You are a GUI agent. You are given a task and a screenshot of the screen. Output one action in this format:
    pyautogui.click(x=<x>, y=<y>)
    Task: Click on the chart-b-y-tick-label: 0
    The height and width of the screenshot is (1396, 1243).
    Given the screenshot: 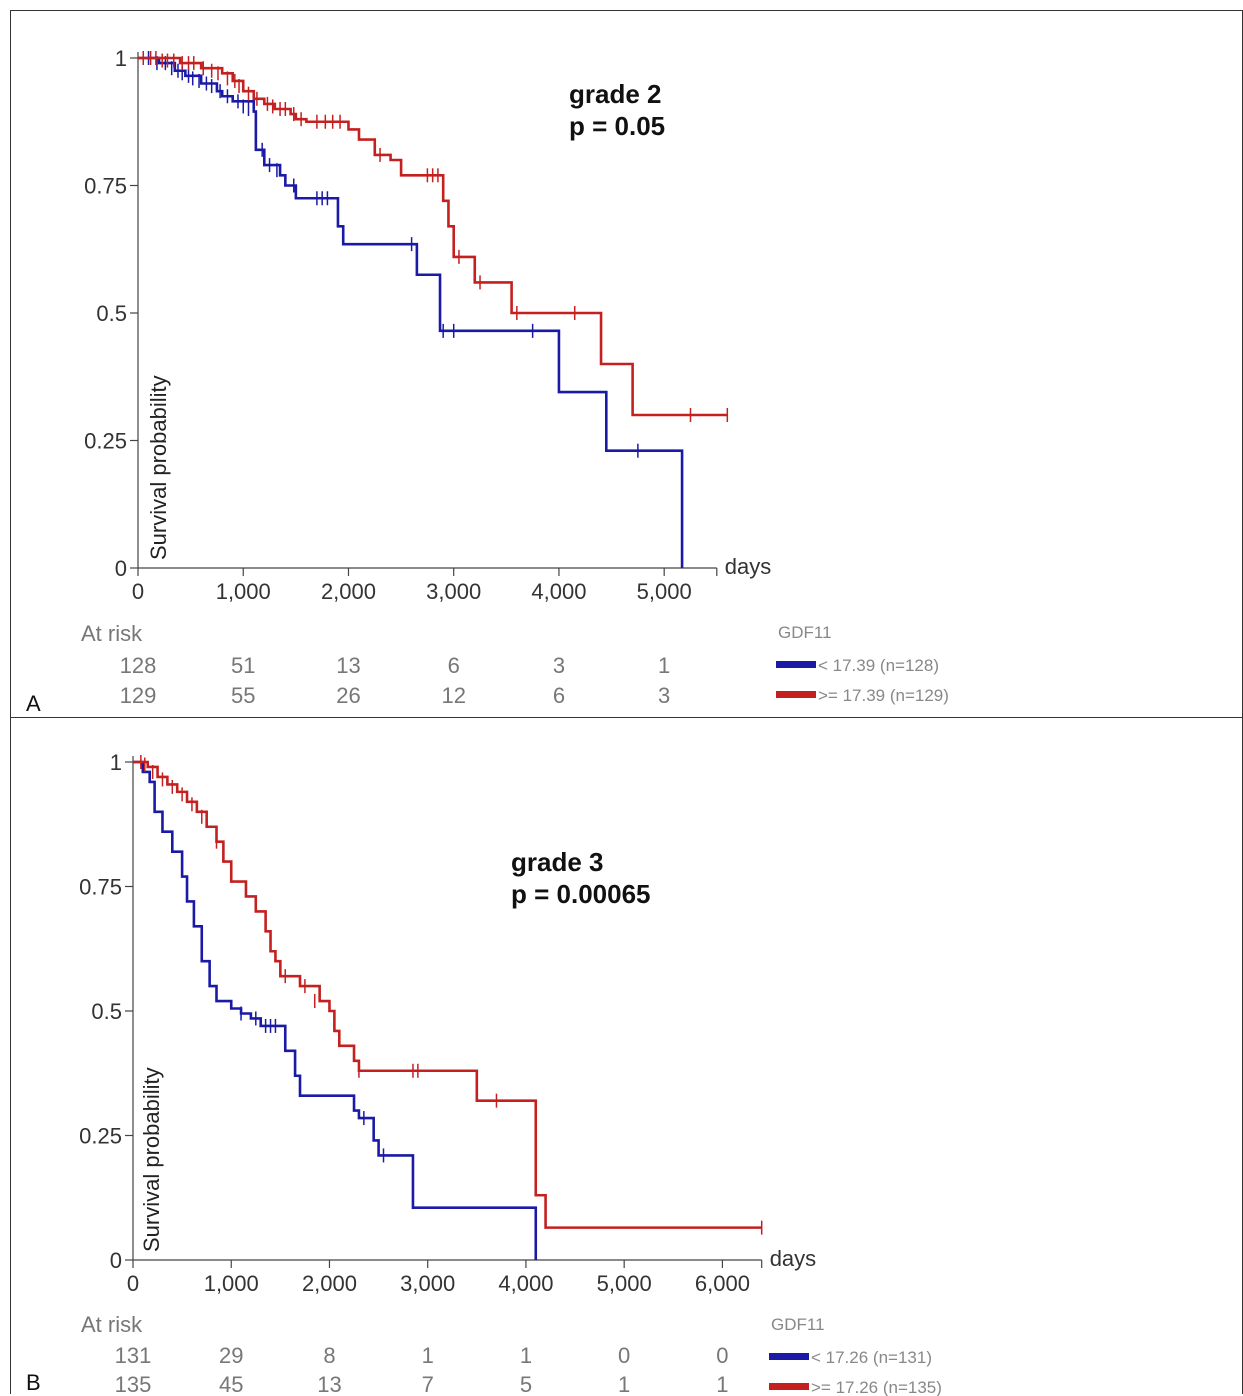 What is the action you would take?
    pyautogui.click(x=116, y=1260)
    